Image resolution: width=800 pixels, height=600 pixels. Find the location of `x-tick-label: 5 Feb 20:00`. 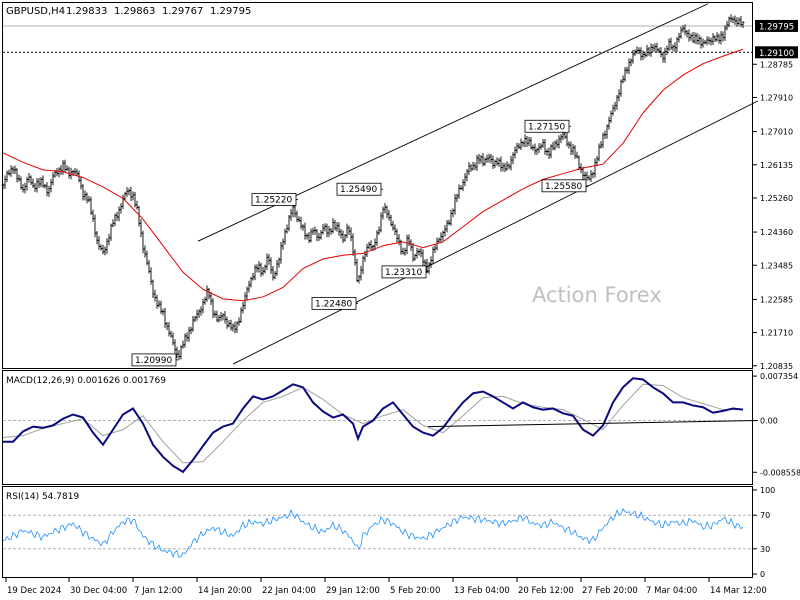

x-tick-label: 5 Feb 20:00 is located at coordinates (415, 591).